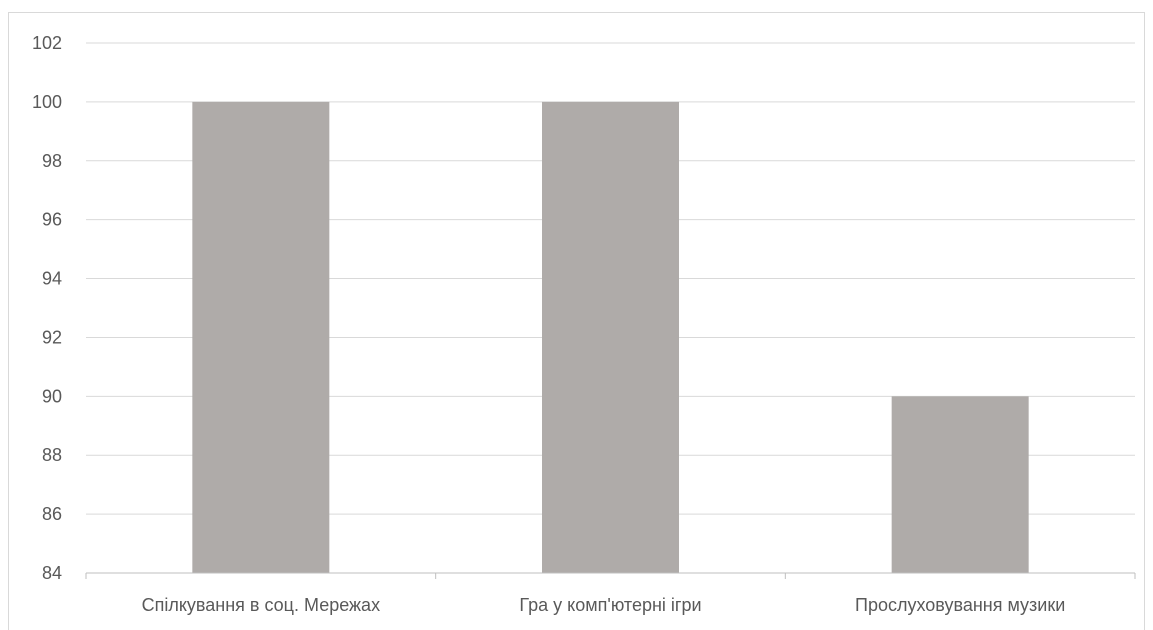  What do you see at coordinates (52, 396) in the screenshot?
I see `y-tick-label-90: 90` at bounding box center [52, 396].